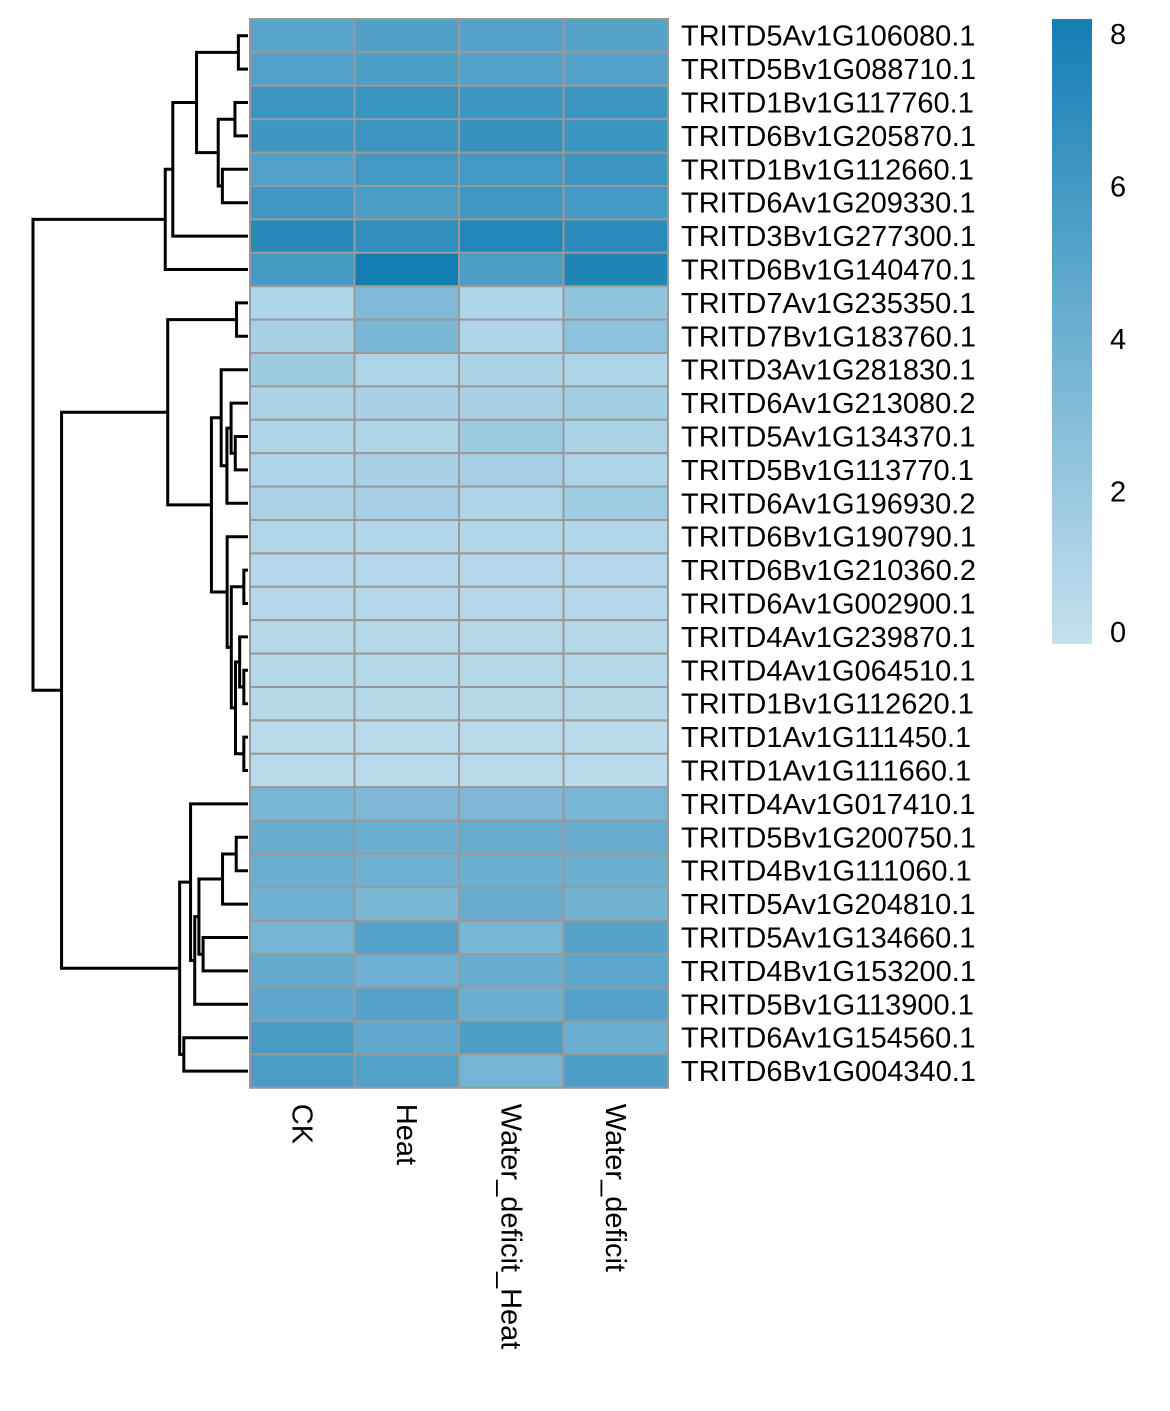 Image resolution: width=1170 pixels, height=1411 pixels. What do you see at coordinates (828, 404) in the screenshot?
I see `row-label: TRITD6Av1G213080.2` at bounding box center [828, 404].